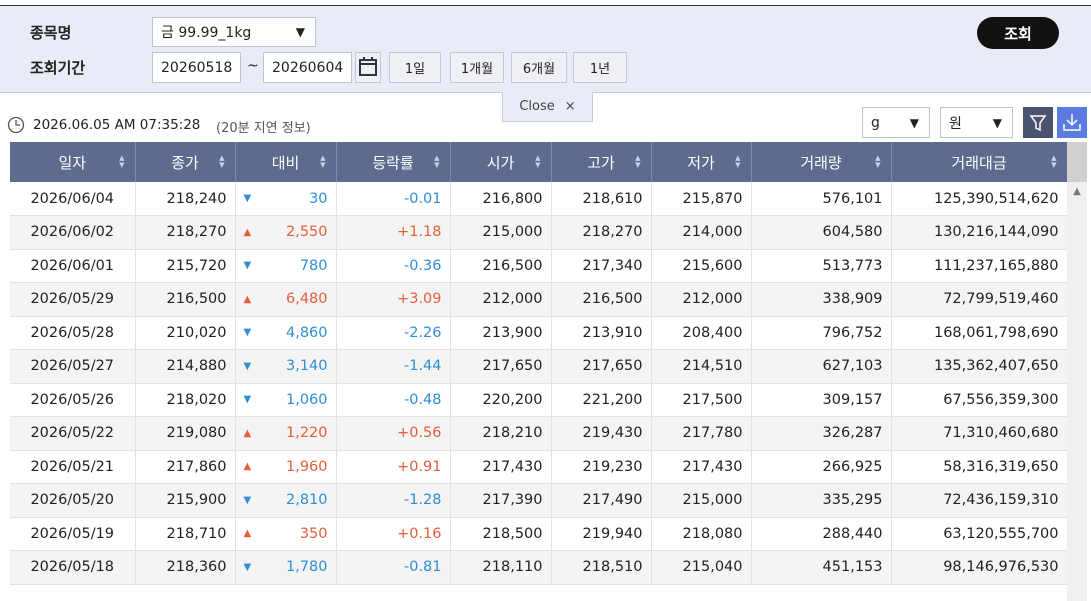 Image resolution: width=1091 pixels, height=601 pixels. Describe the element at coordinates (368, 67) in the screenshot. I see `calendar-button` at that location.